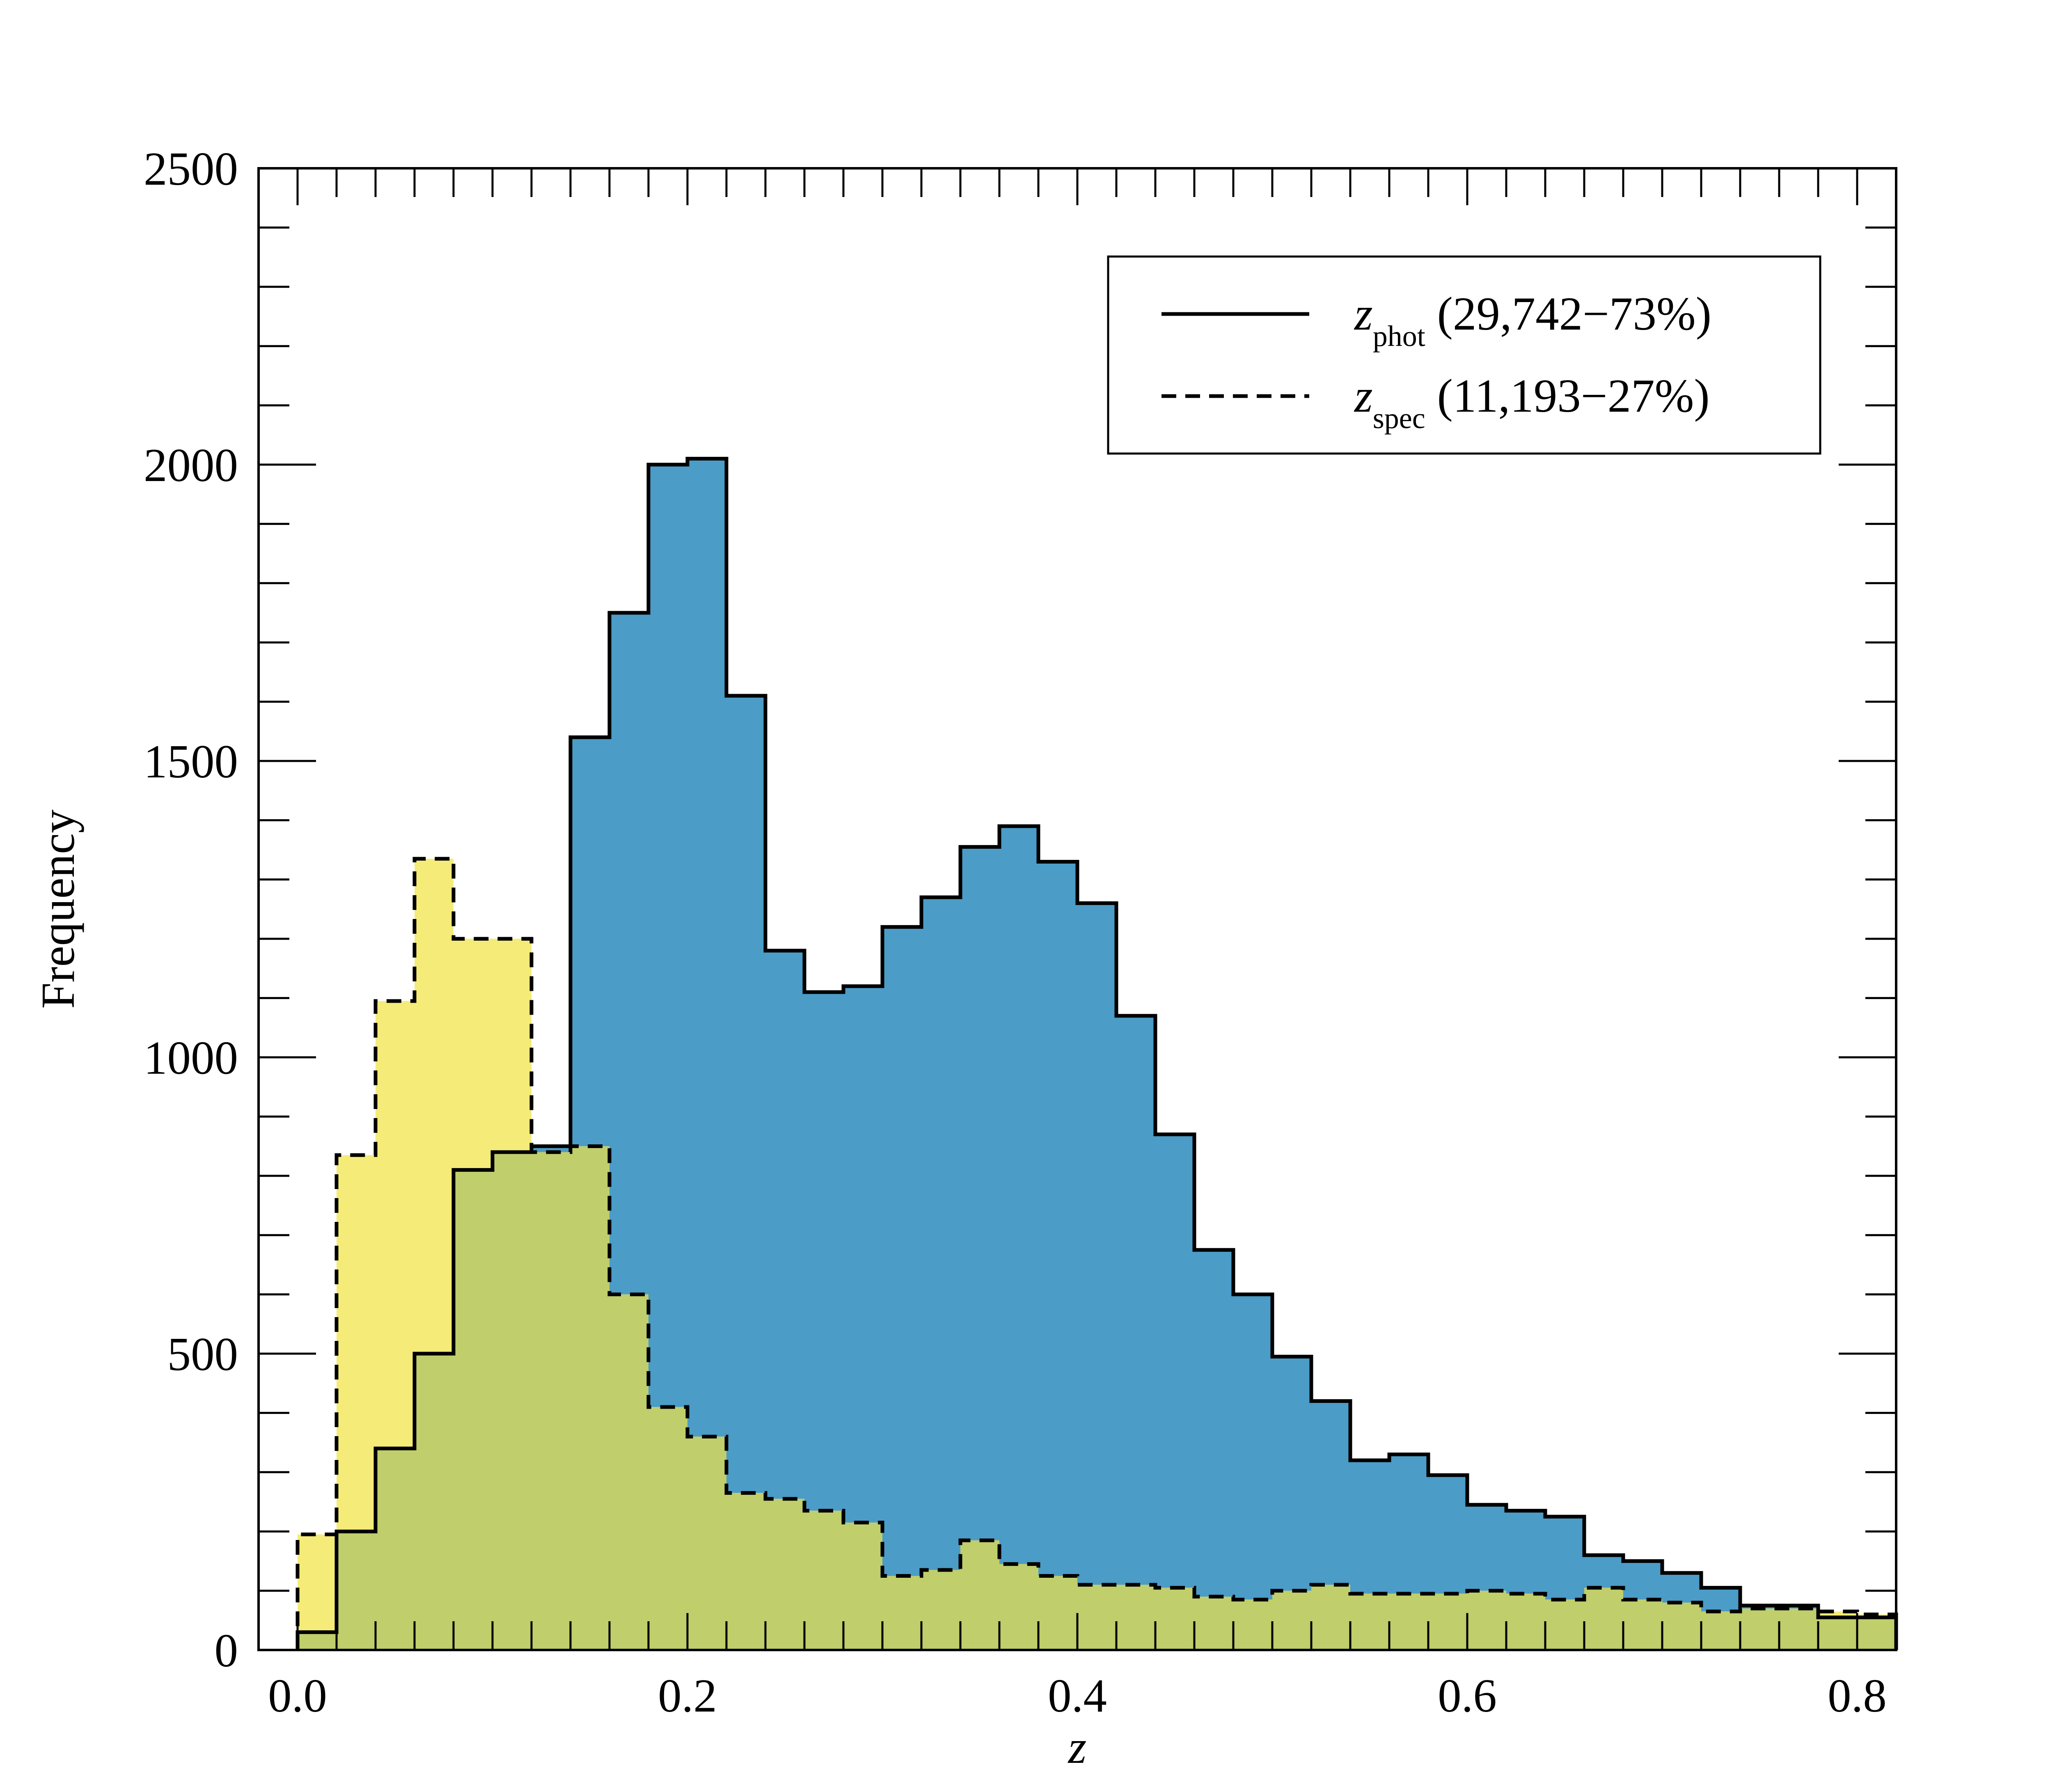 The height and width of the screenshot is (1792, 2048). I want to click on y-tick-label: 2000, so click(191, 465).